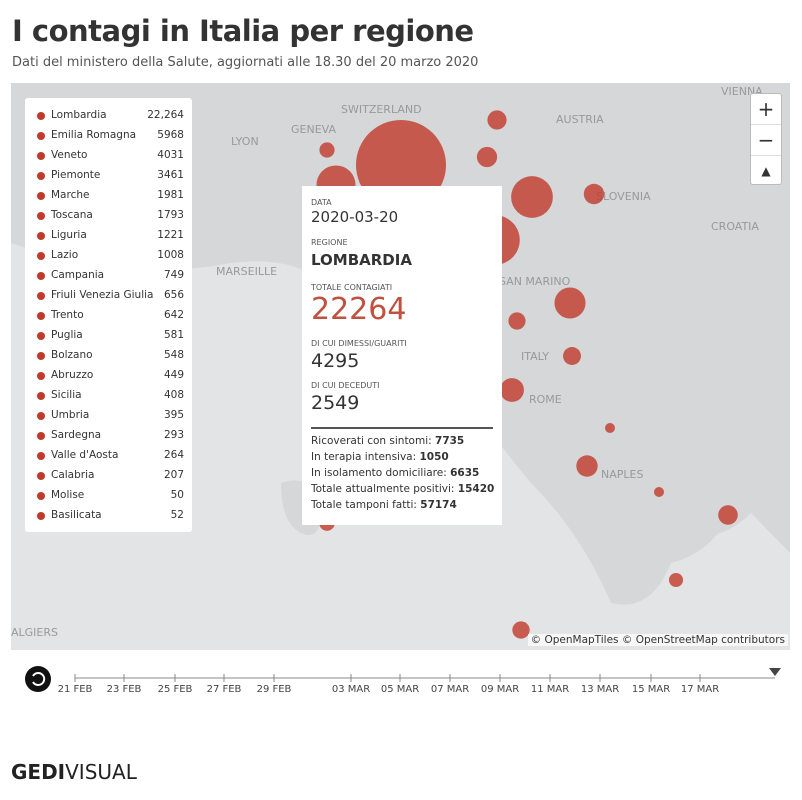 Image resolution: width=802 pixels, height=800 pixels. I want to click on legend-row: Marche 1981, so click(110, 196).